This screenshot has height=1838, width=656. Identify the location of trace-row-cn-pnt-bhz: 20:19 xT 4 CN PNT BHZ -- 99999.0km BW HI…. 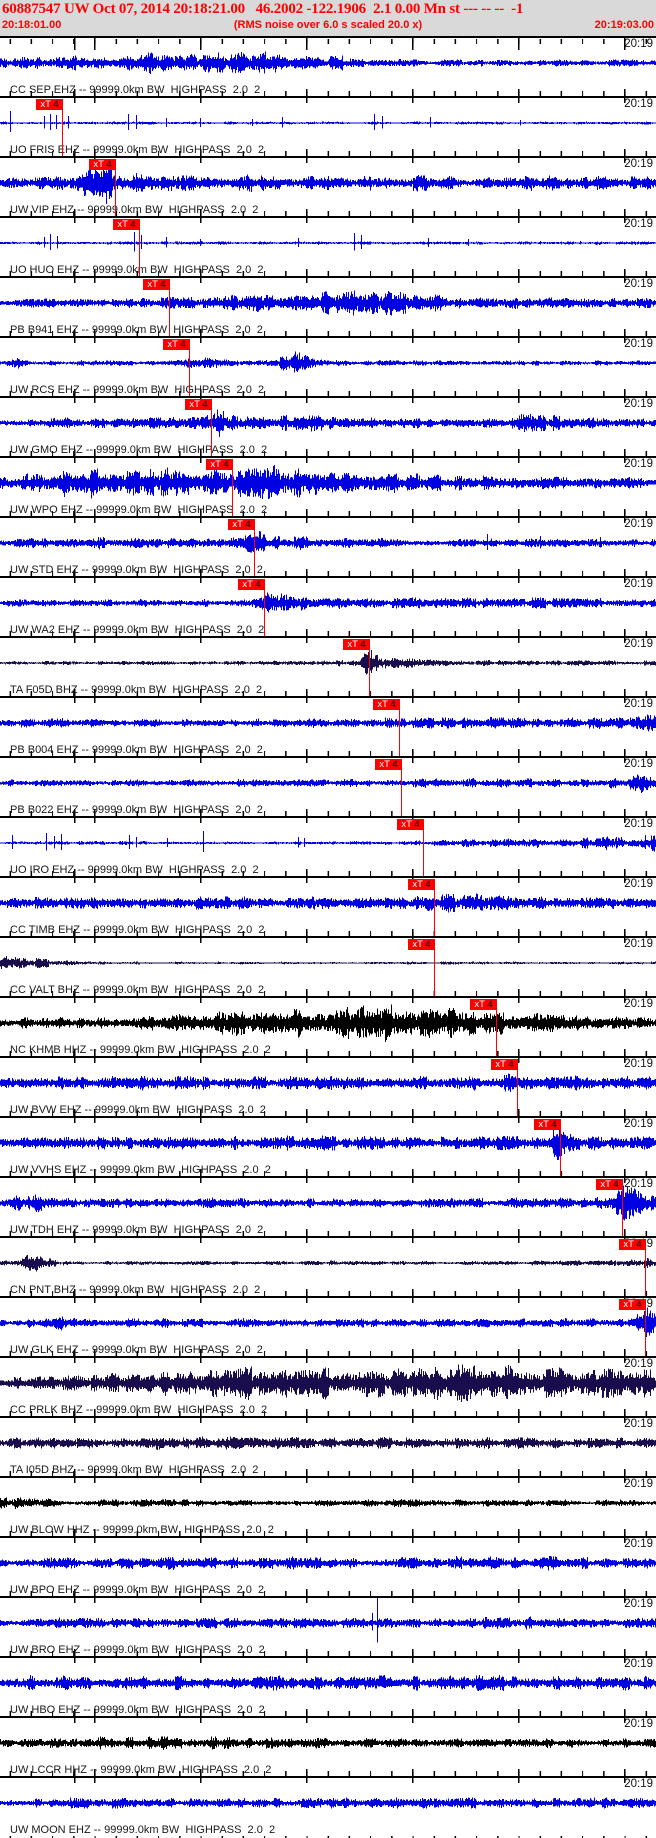
(328, 1262).